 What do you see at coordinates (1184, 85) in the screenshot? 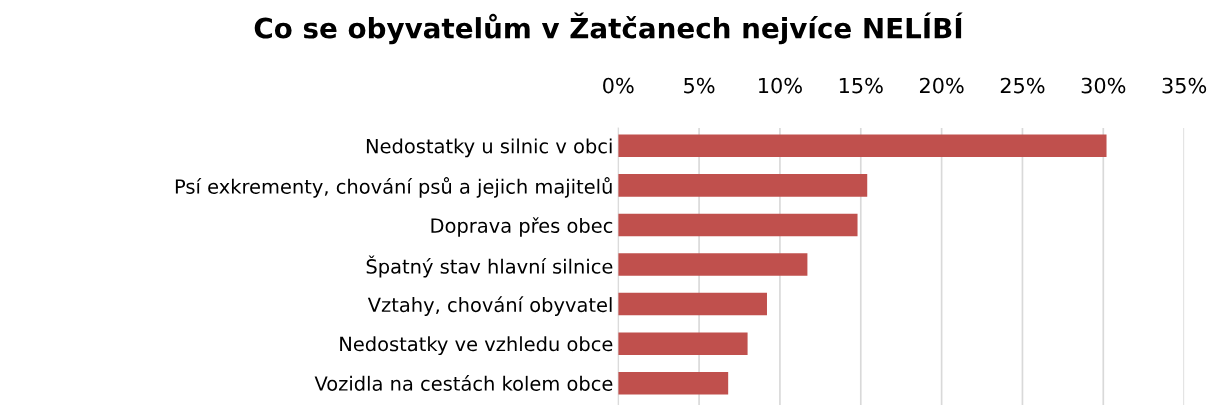
I see `x-tick-label: 35%` at bounding box center [1184, 85].